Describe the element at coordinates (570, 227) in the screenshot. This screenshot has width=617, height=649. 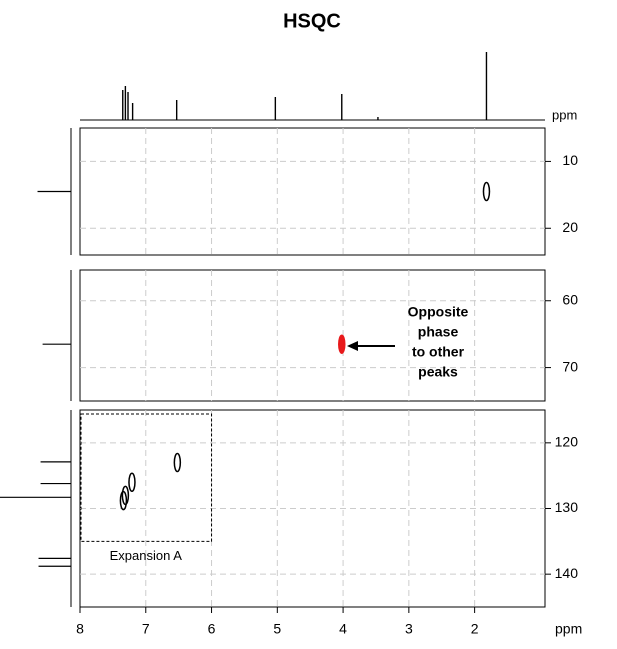
I see `y-tick-label: 20` at that location.